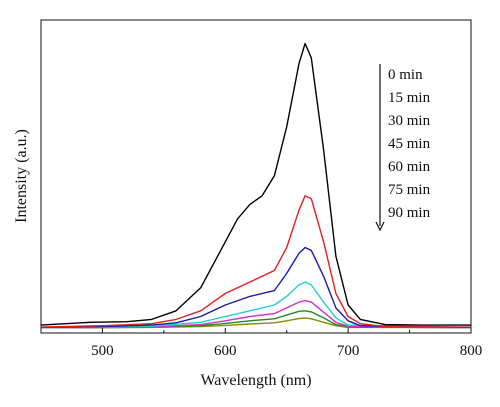 The height and width of the screenshot is (407, 500). What do you see at coordinates (409, 144) in the screenshot?
I see `legend-label: 45 min` at bounding box center [409, 144].